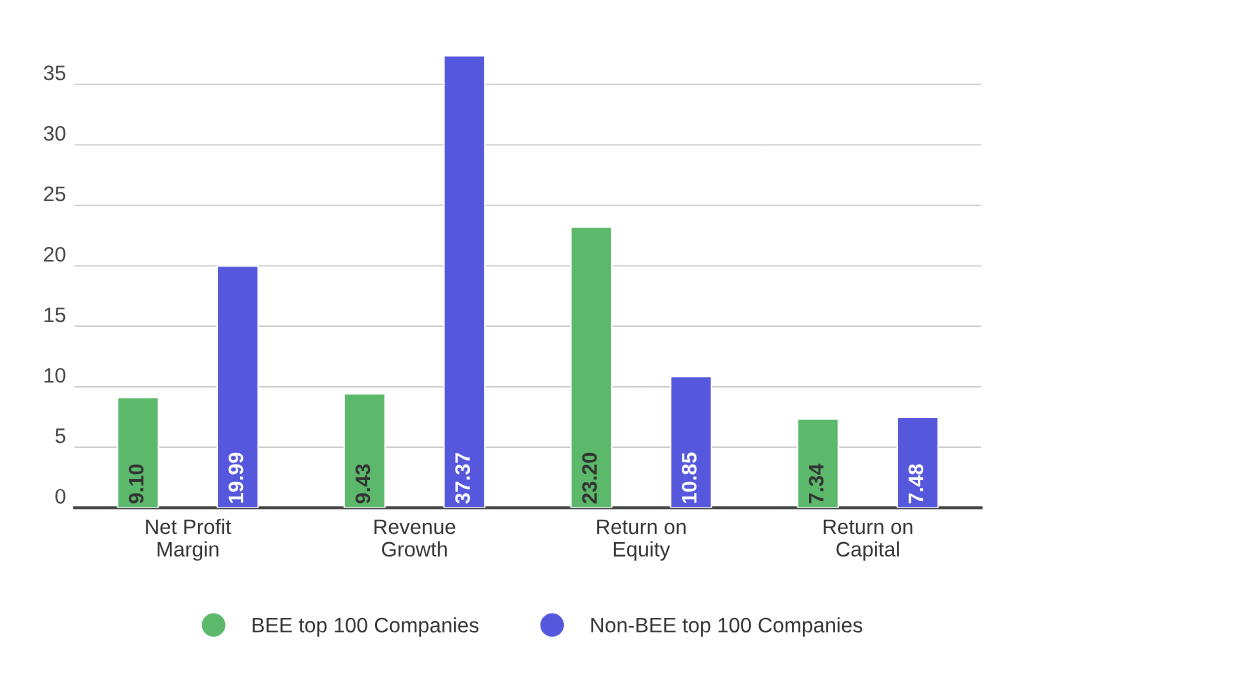 This screenshot has width=1242, height=677. Describe the element at coordinates (916, 484) in the screenshot. I see `data-label: 7.48` at that location.